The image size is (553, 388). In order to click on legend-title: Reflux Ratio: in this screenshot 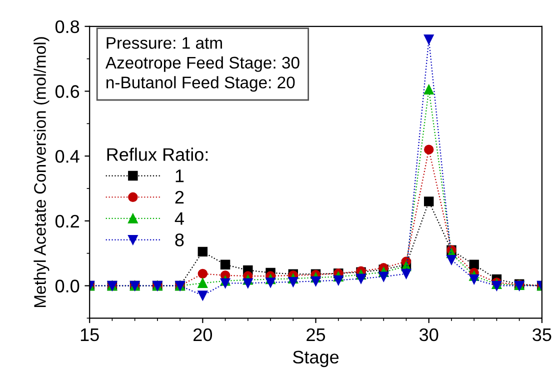, I will do `click(157, 154)`.